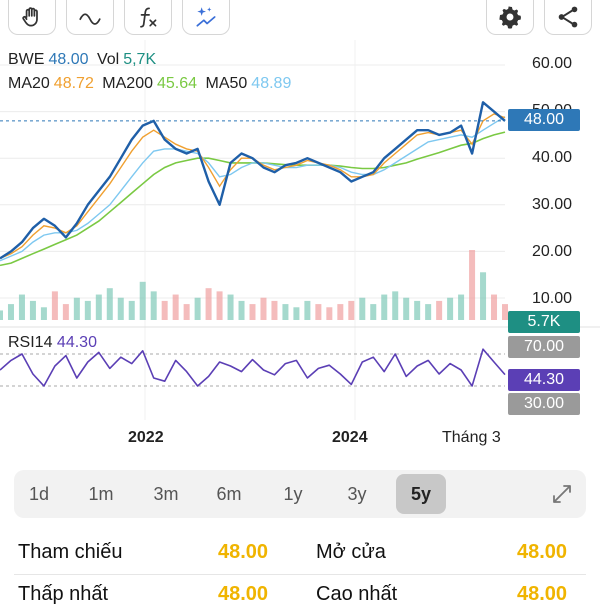 Image resolution: width=600 pixels, height=606 pixels. What do you see at coordinates (544, 404) in the screenshot?
I see `rsi-30-badge: 30.00` at bounding box center [544, 404].